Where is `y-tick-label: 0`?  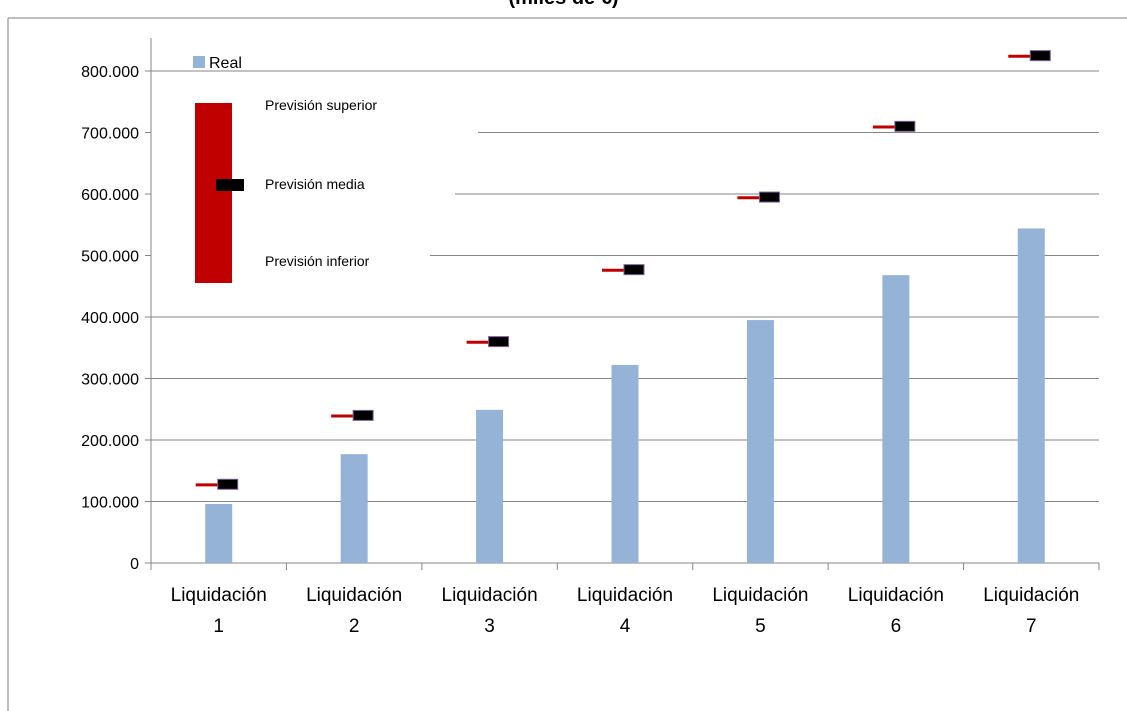
y-tick-label: 0 is located at coordinates (134, 564).